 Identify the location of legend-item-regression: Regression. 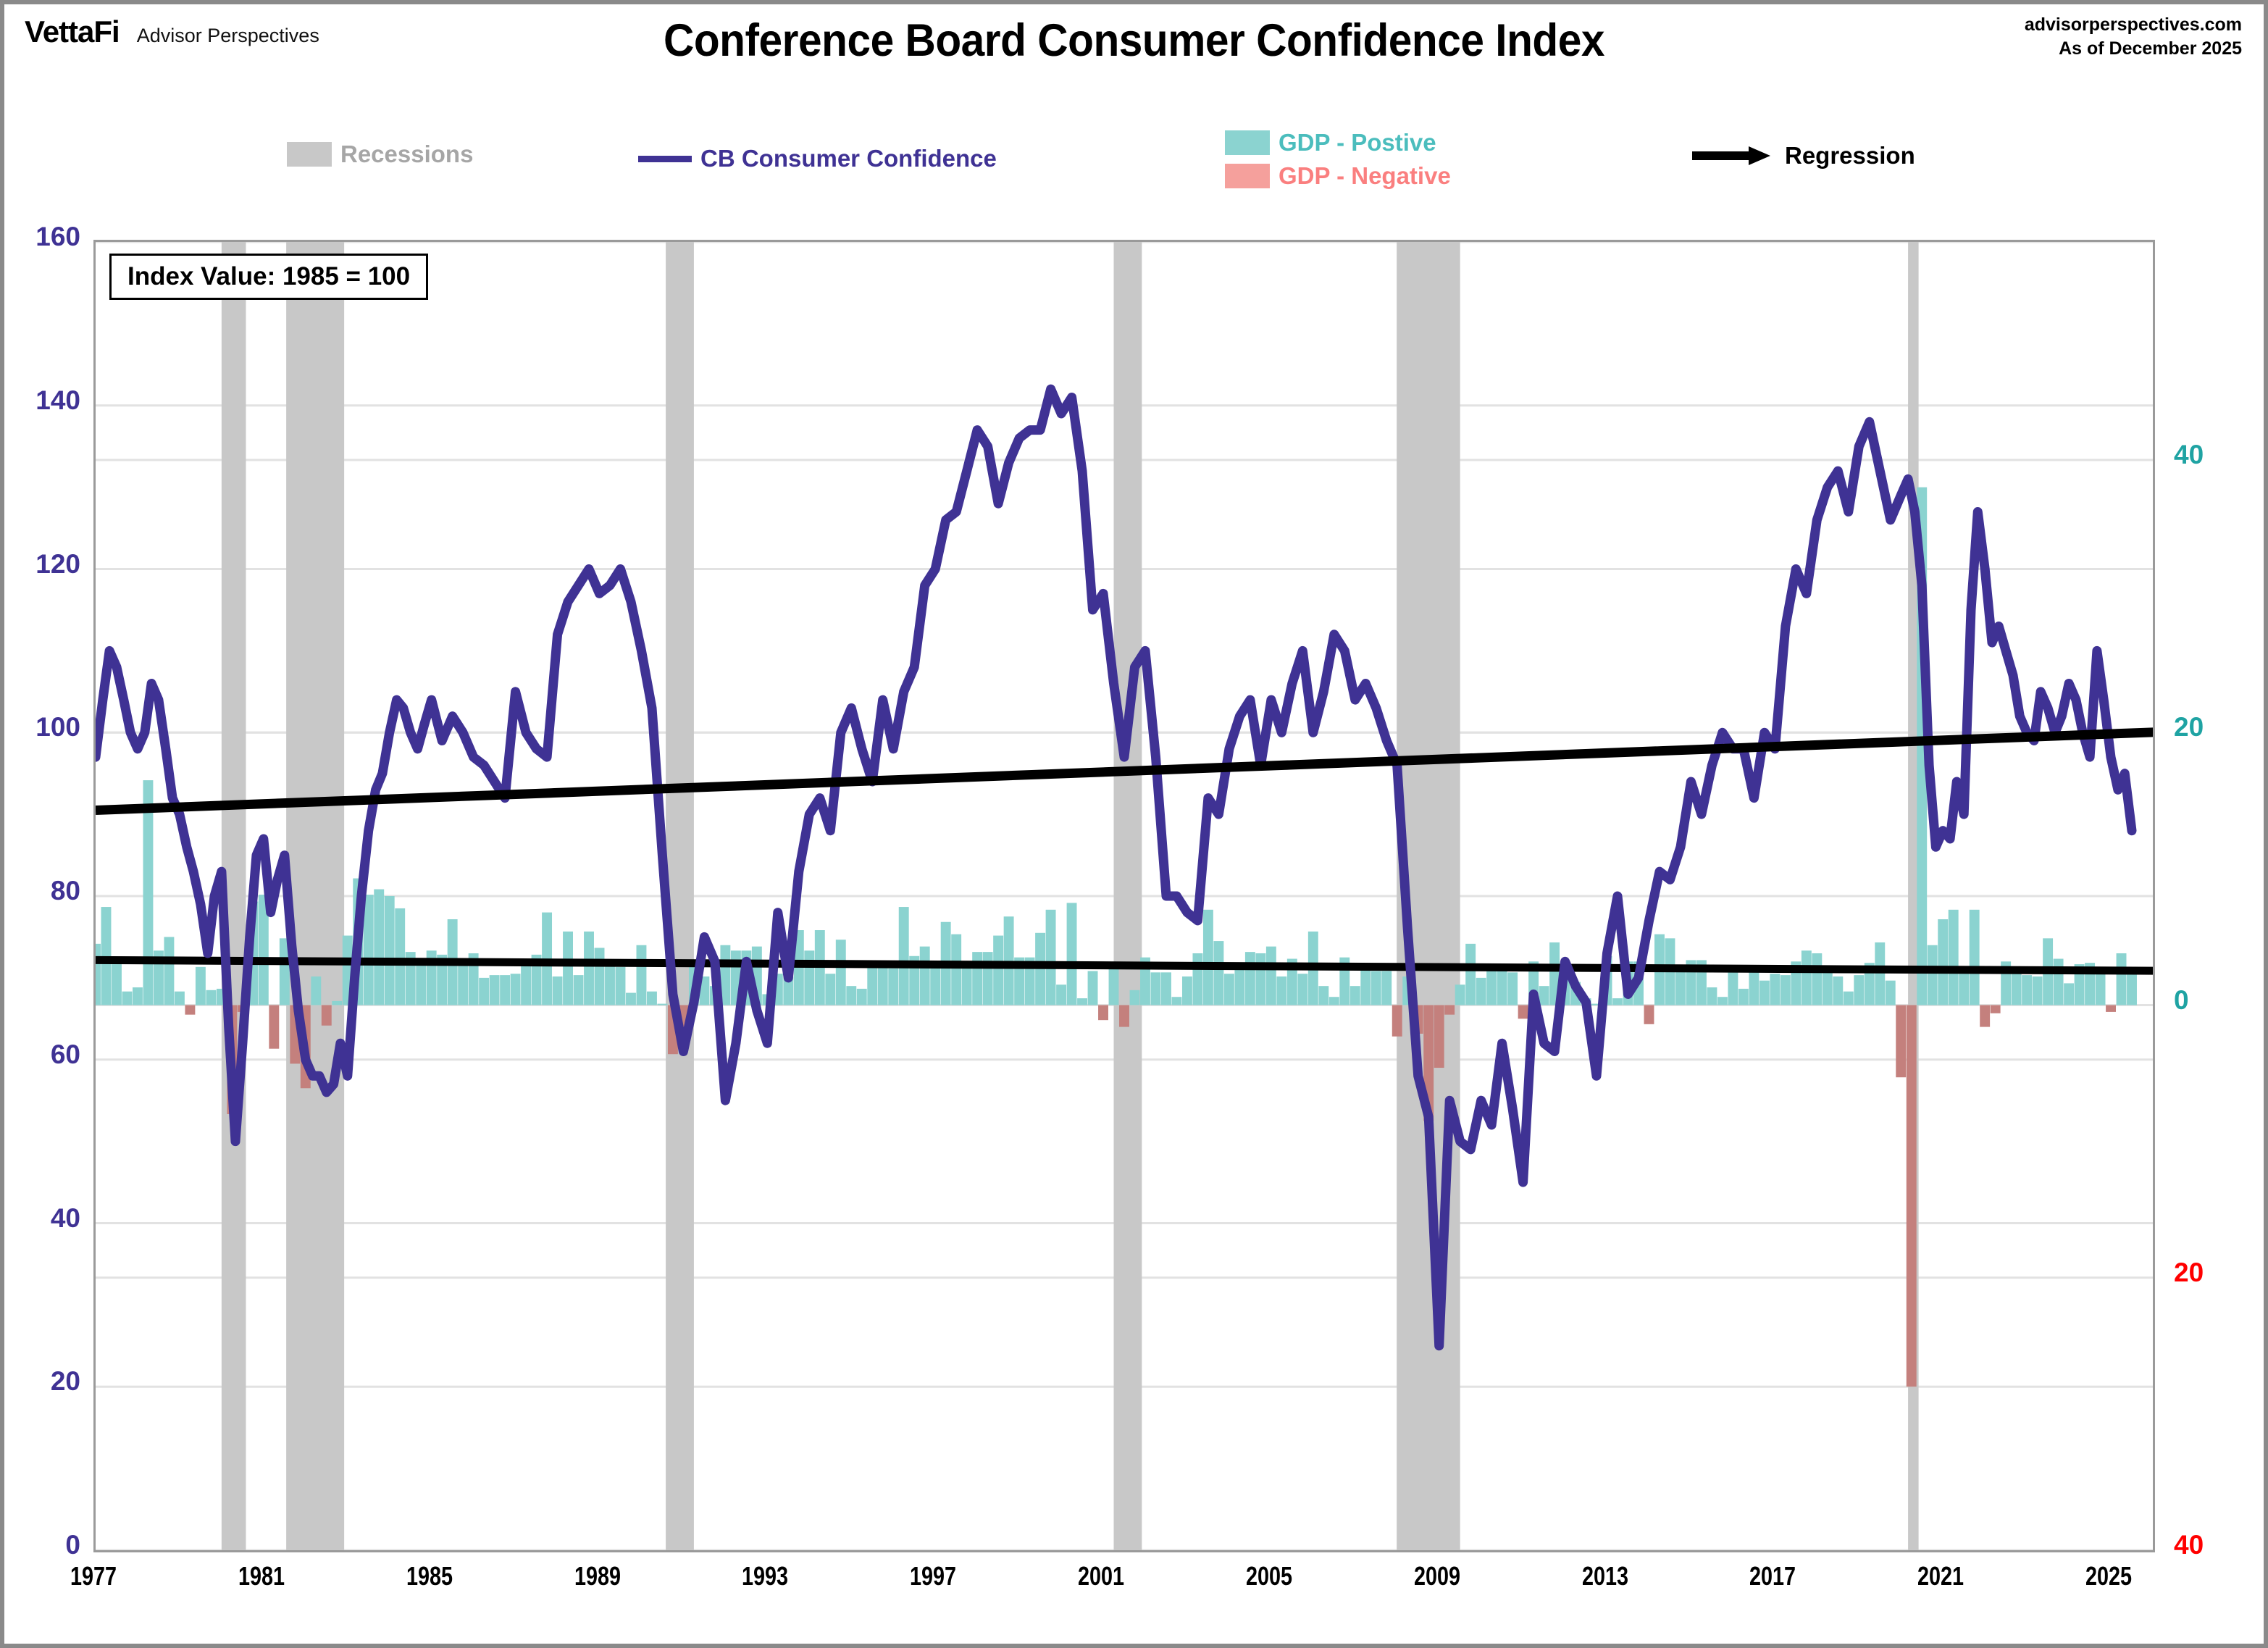
(1804, 156).